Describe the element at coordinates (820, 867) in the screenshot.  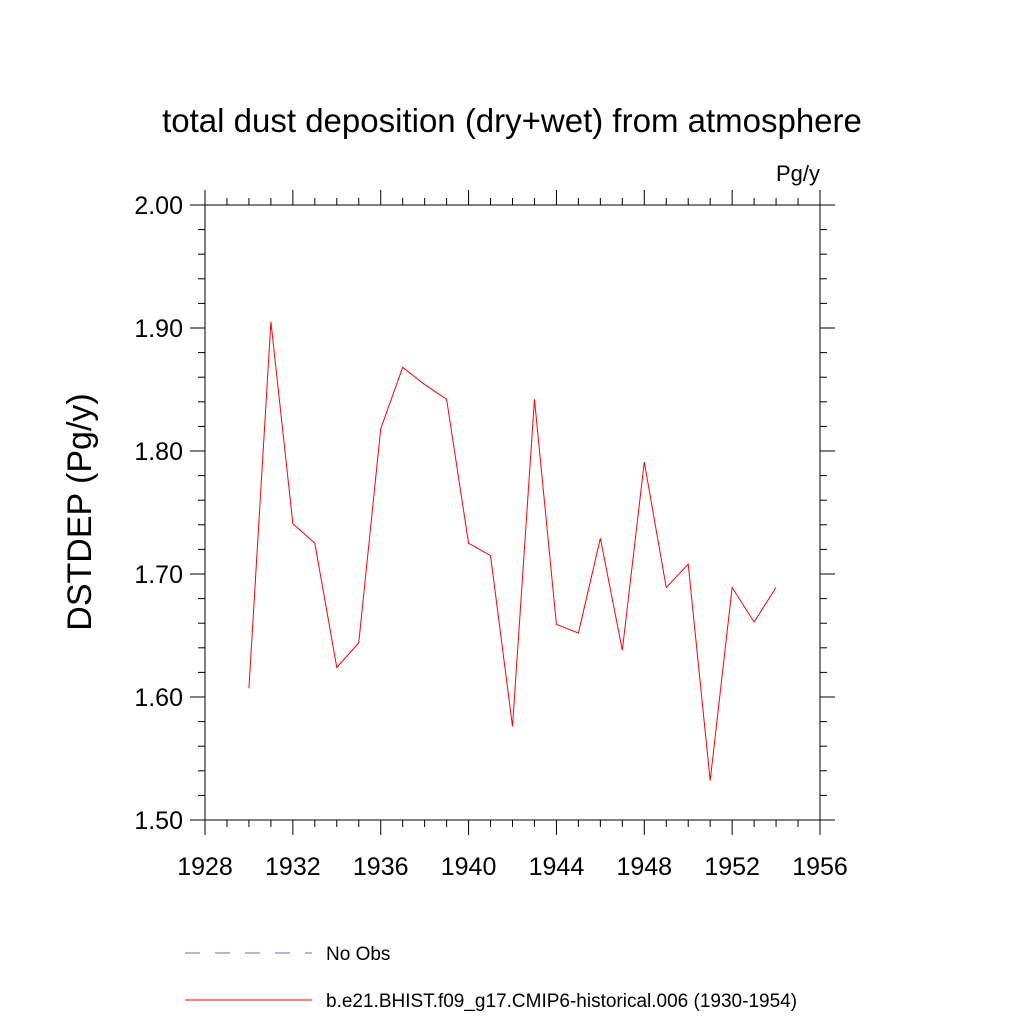
I see `x-tick-label: 1956` at that location.